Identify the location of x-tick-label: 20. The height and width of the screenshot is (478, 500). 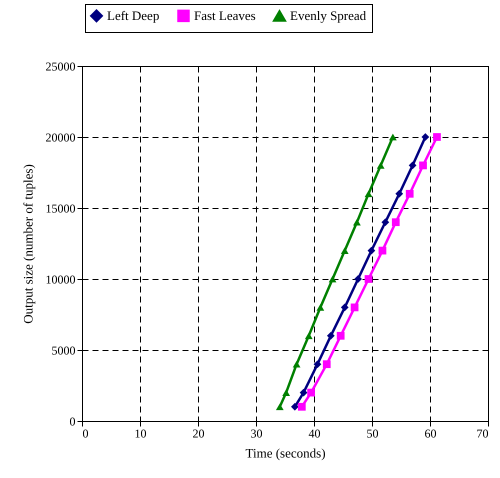
(198, 433).